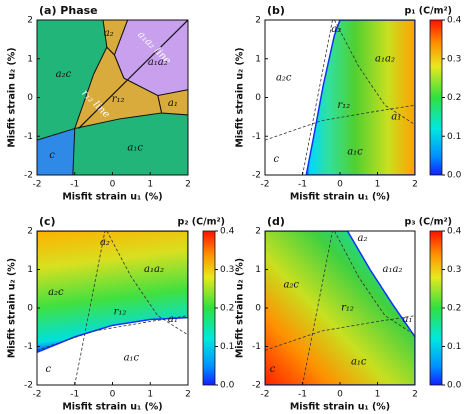 The image size is (474, 414). Describe the element at coordinates (68, 10) in the screenshot. I see `panel-title: (a) Phase` at that location.